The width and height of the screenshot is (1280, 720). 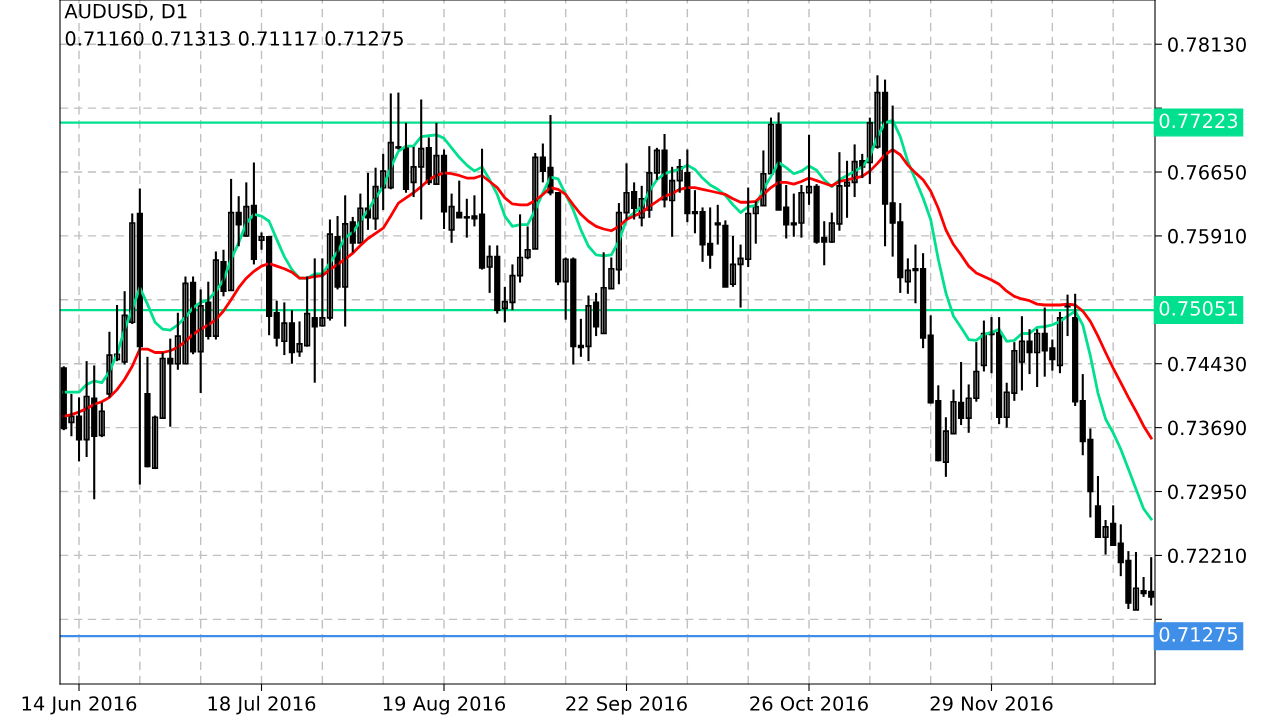 What do you see at coordinates (1198, 634) in the screenshot?
I see `ref-line-label: 0.71275` at bounding box center [1198, 634].